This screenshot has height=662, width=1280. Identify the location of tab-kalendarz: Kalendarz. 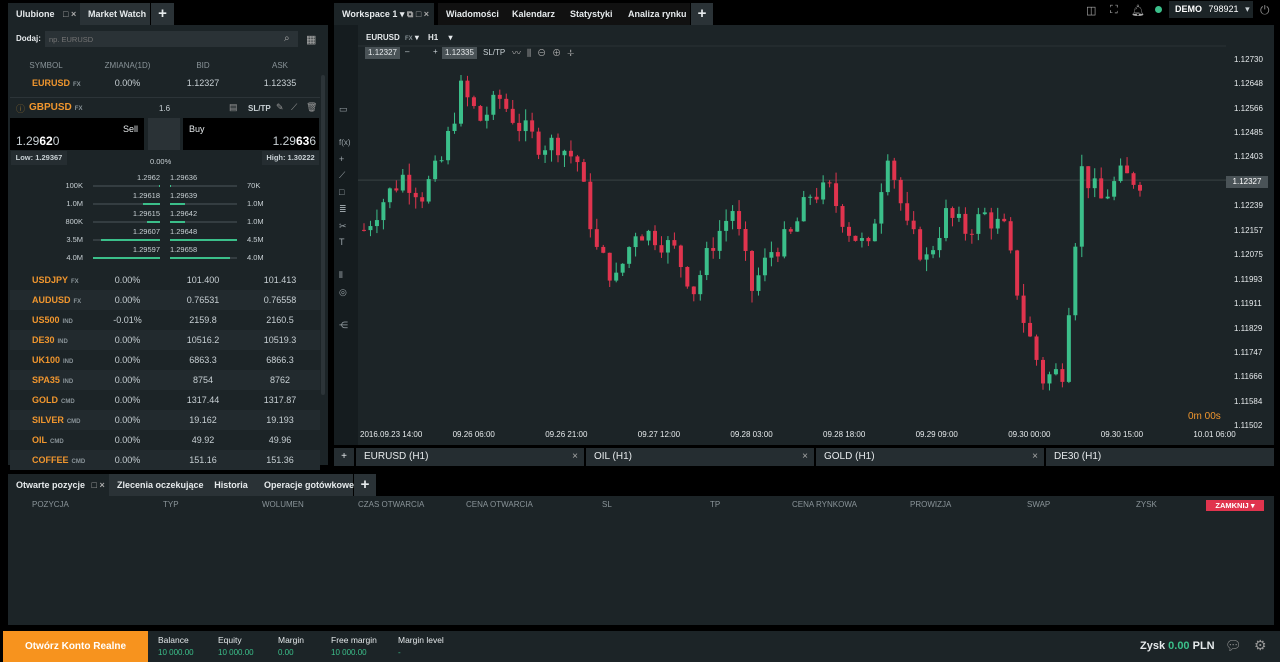
(533, 14).